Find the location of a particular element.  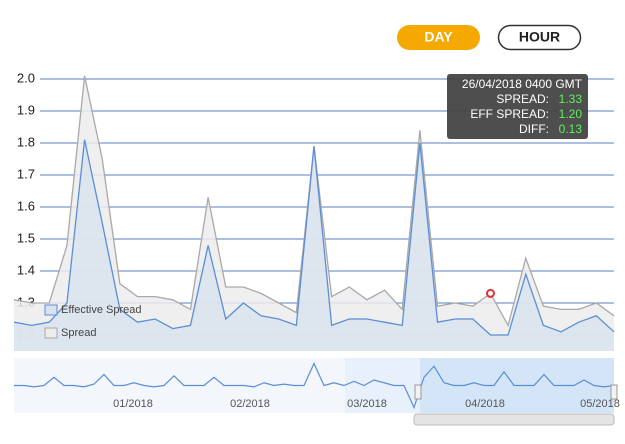

x-tick-label: 05/2018 is located at coordinates (600, 404).